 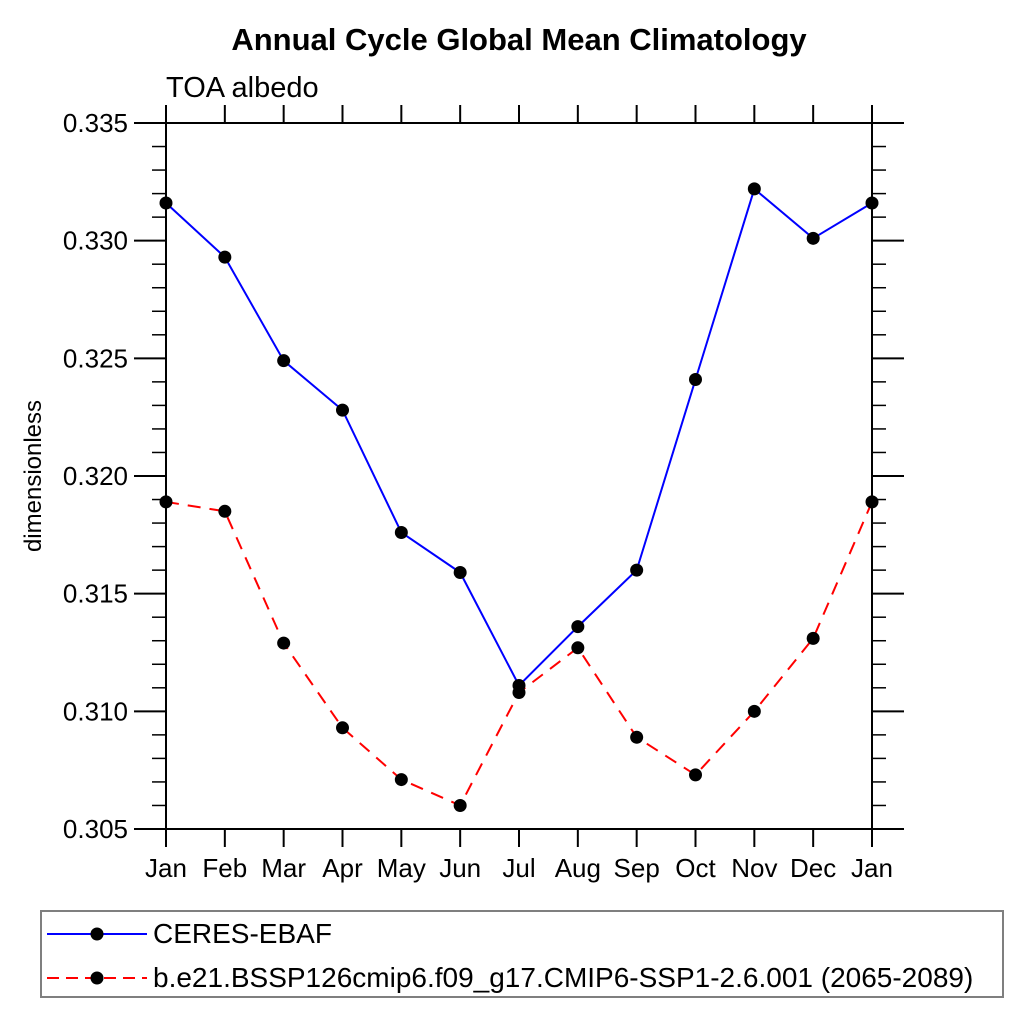 I want to click on y-tick-label: 0.325, so click(x=95, y=358).